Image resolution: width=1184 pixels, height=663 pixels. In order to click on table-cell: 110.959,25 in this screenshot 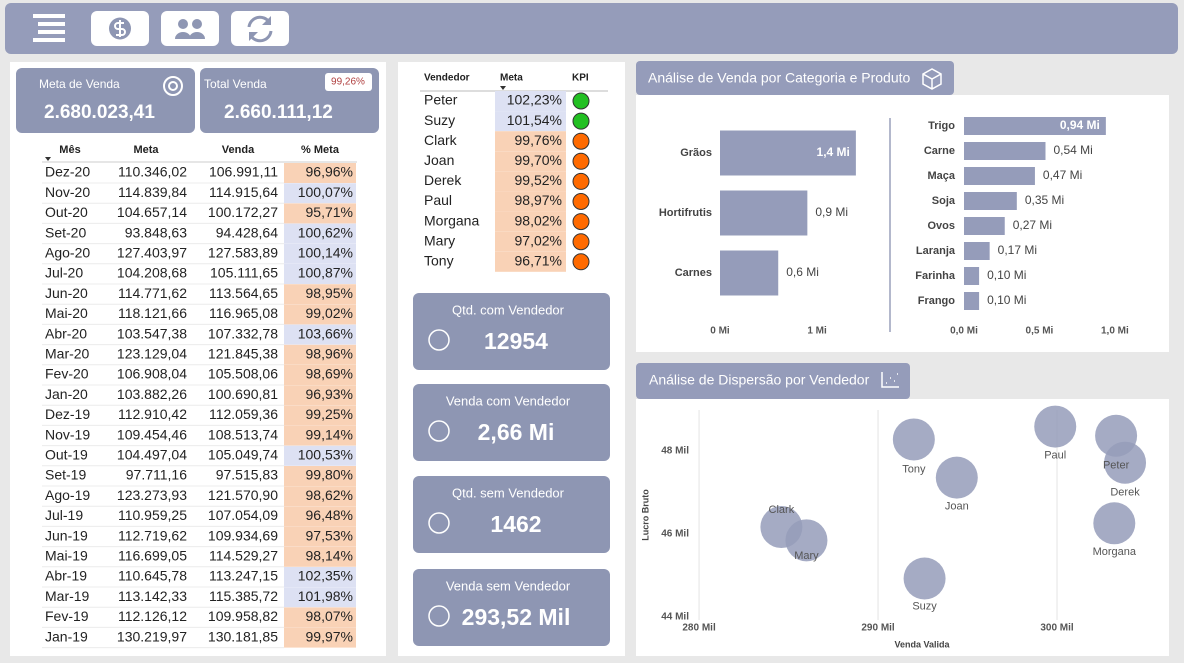, I will do `click(152, 515)`.